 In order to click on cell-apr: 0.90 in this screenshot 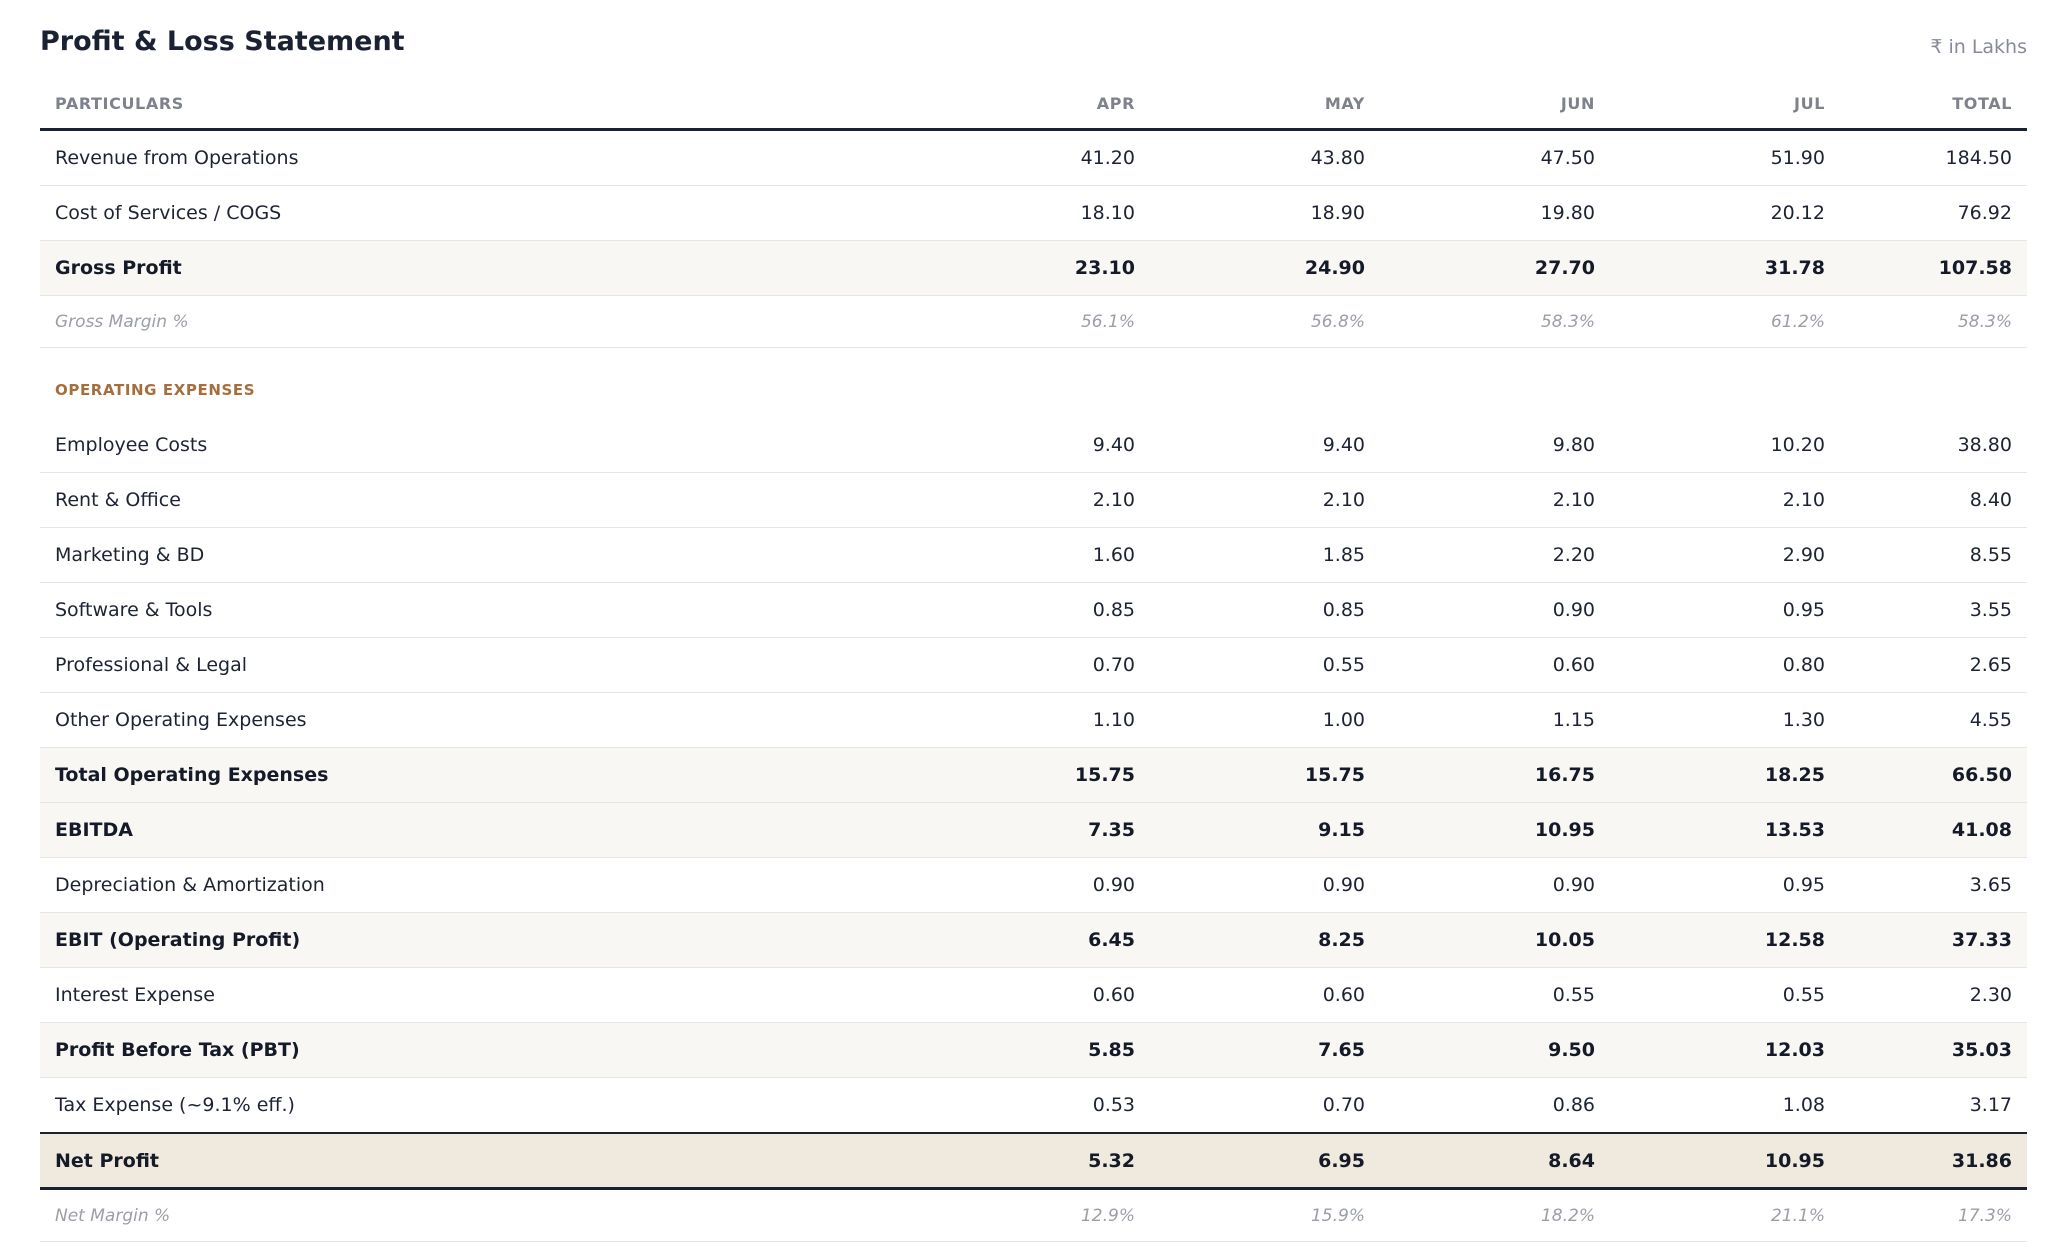, I will do `click(1035, 885)`.